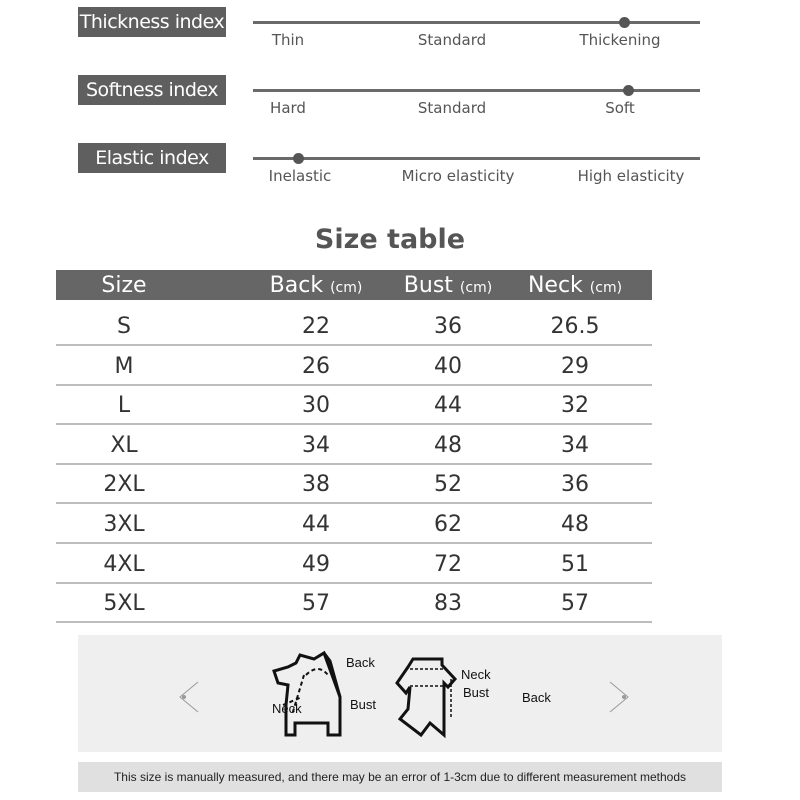 Image resolution: width=800 pixels, height=800 pixels. Describe the element at coordinates (476, 692) in the screenshot. I see `garment-bust-label: Bust` at that location.